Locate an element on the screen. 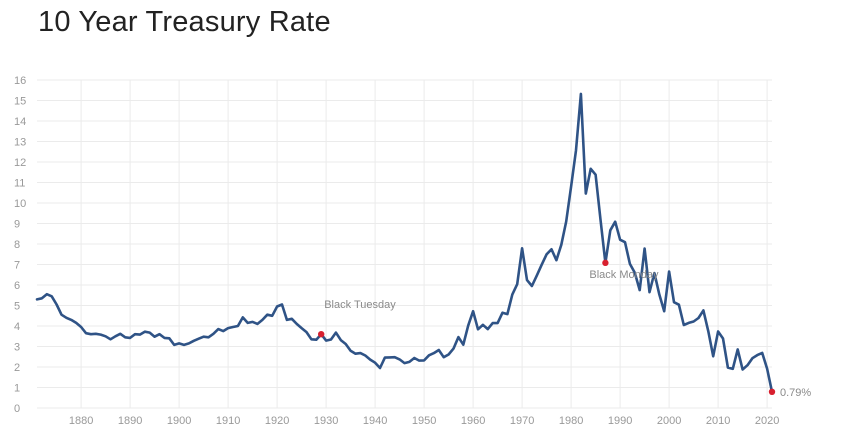 The width and height of the screenshot is (850, 437). x-tick-label: 1980 is located at coordinates (571, 421).